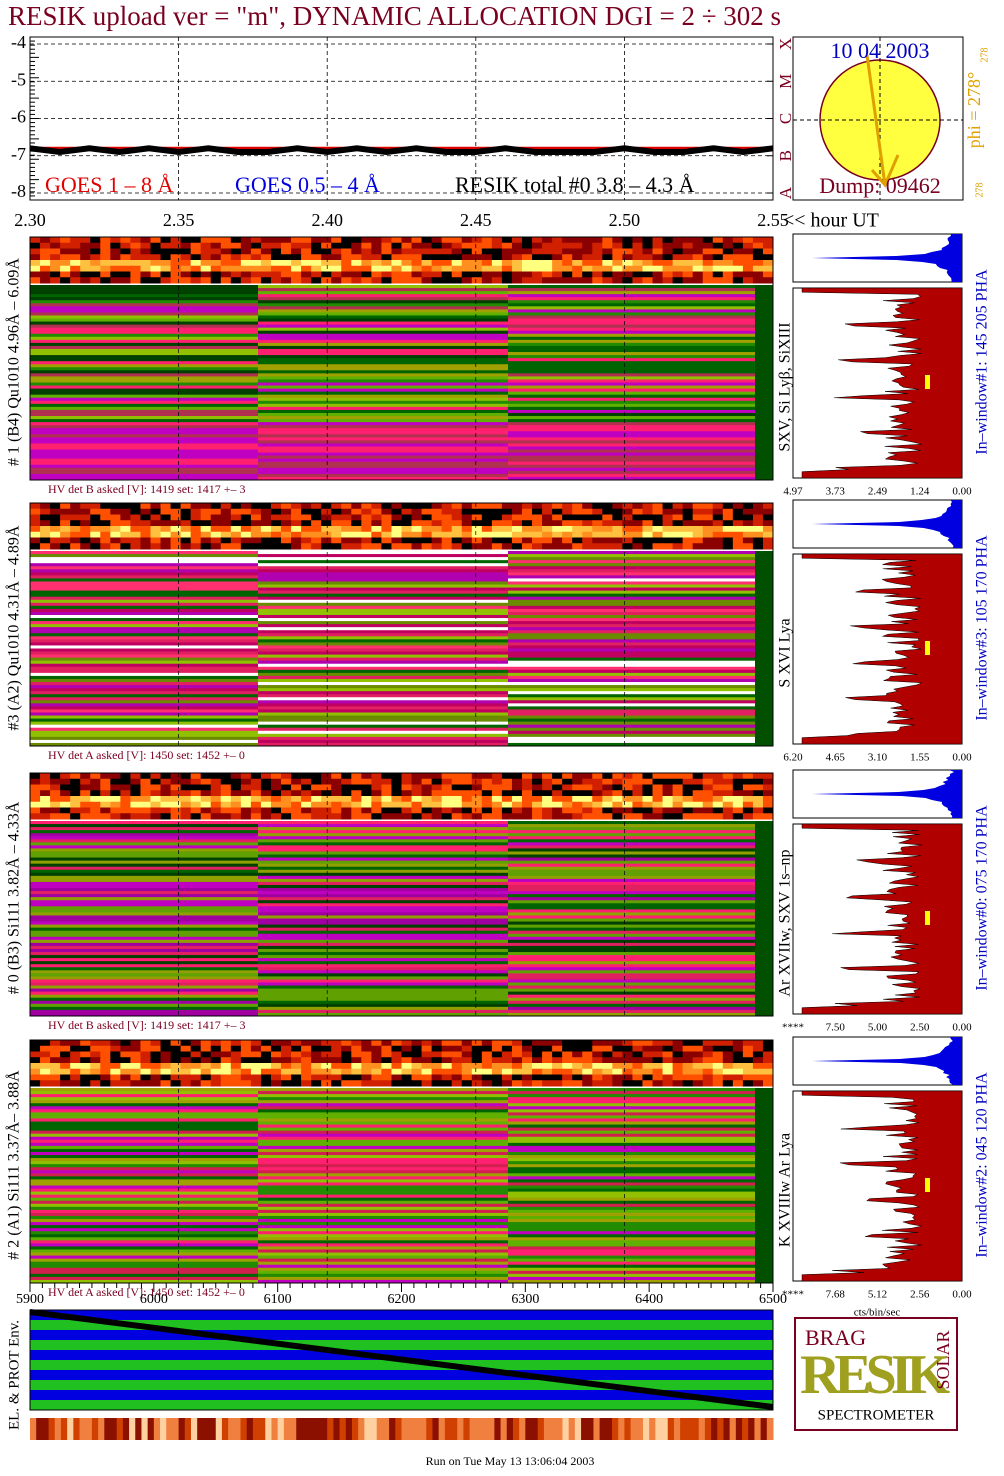 The height and width of the screenshot is (1476, 1004). What do you see at coordinates (146, 1292) in the screenshot?
I see `hv-label: HV det A asked [V]: 1450 set: 1452 +– 0` at bounding box center [146, 1292].